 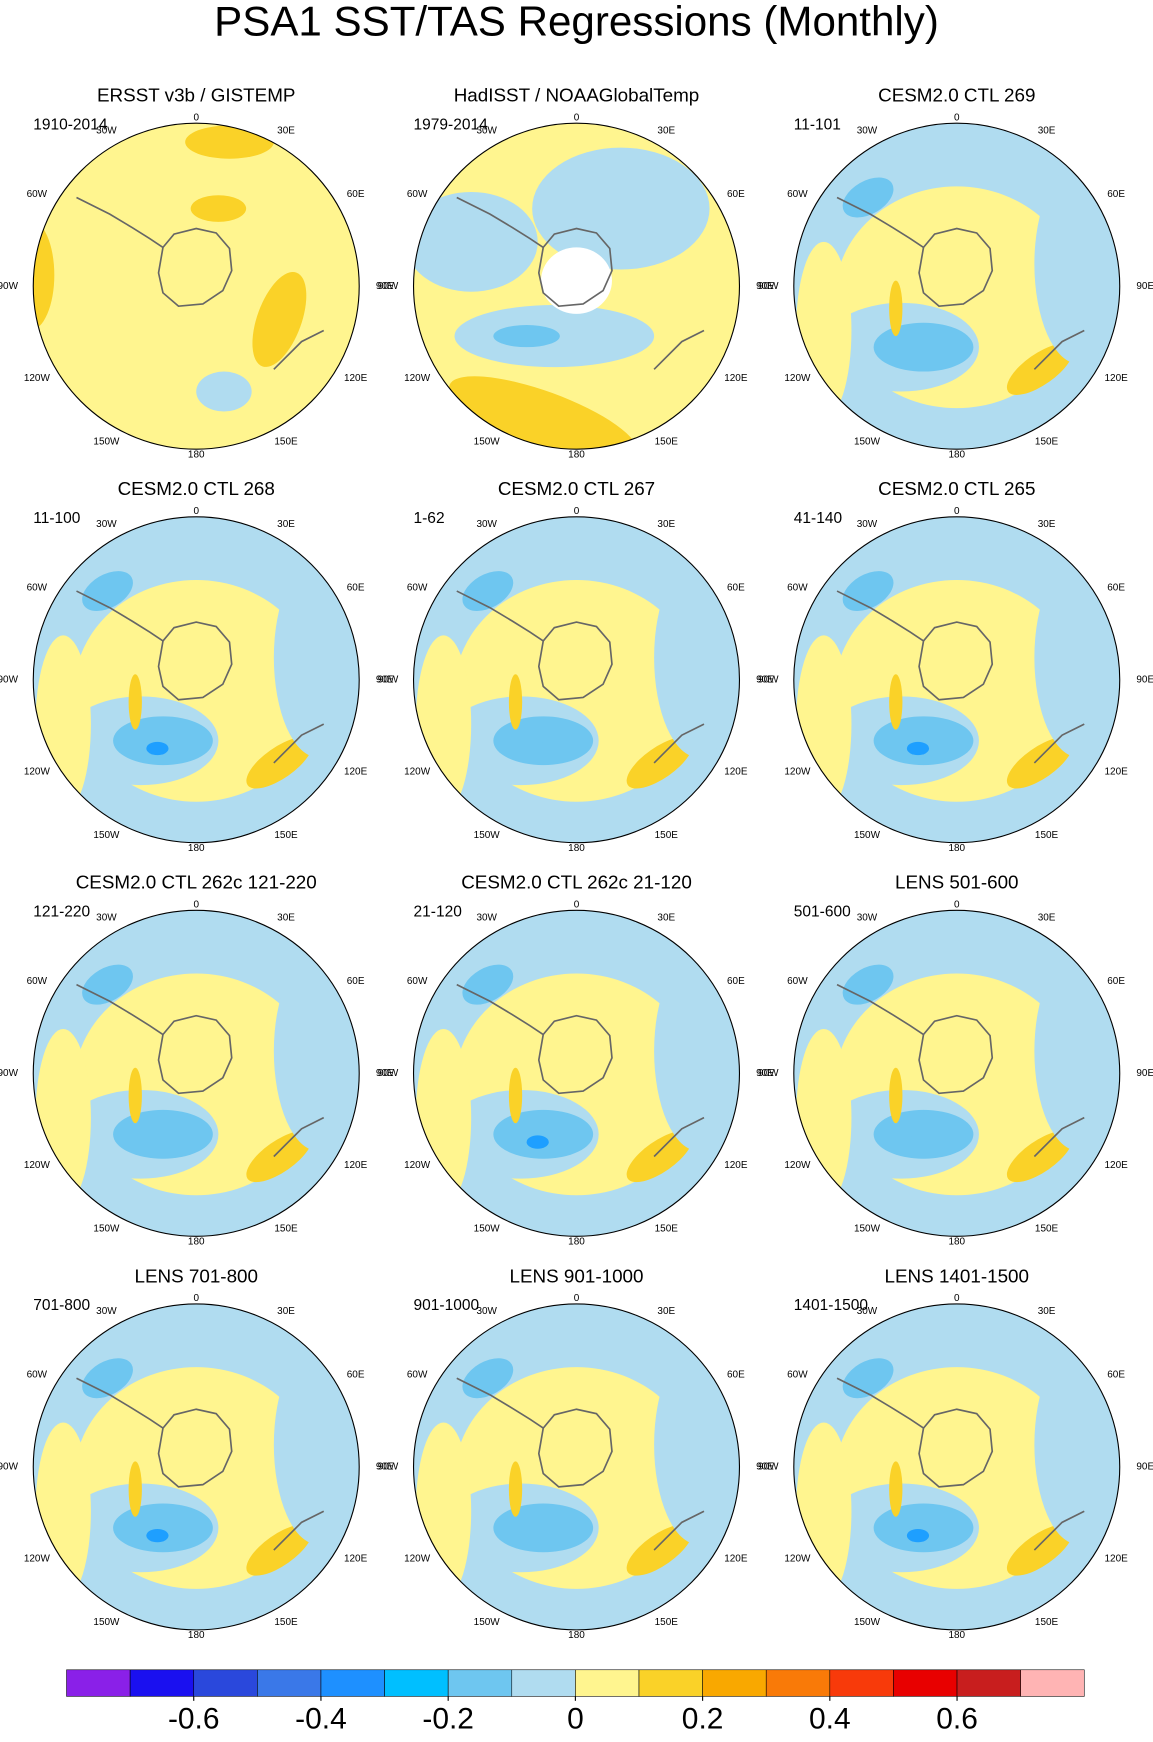 I want to click on colorbar-label: 0.6, so click(x=957, y=1719).